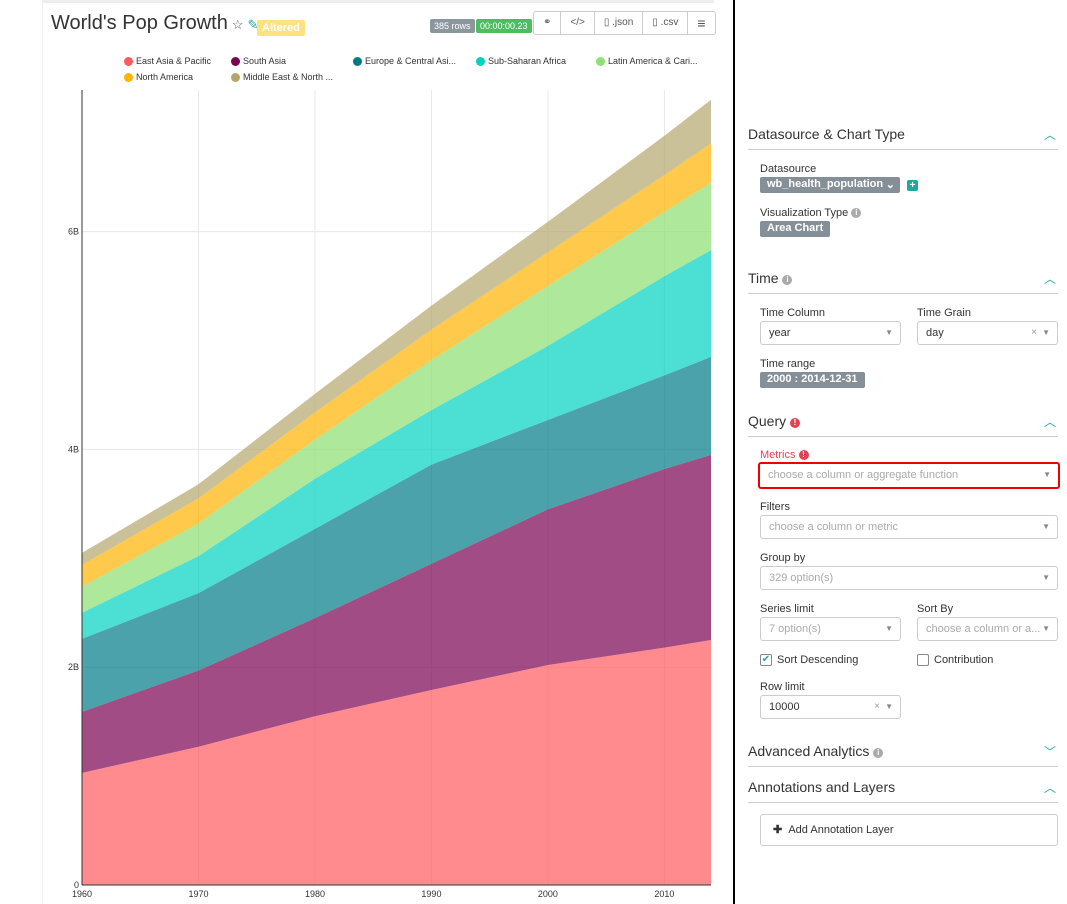  What do you see at coordinates (237, 24) in the screenshot?
I see `star-icon: ☆` at bounding box center [237, 24].